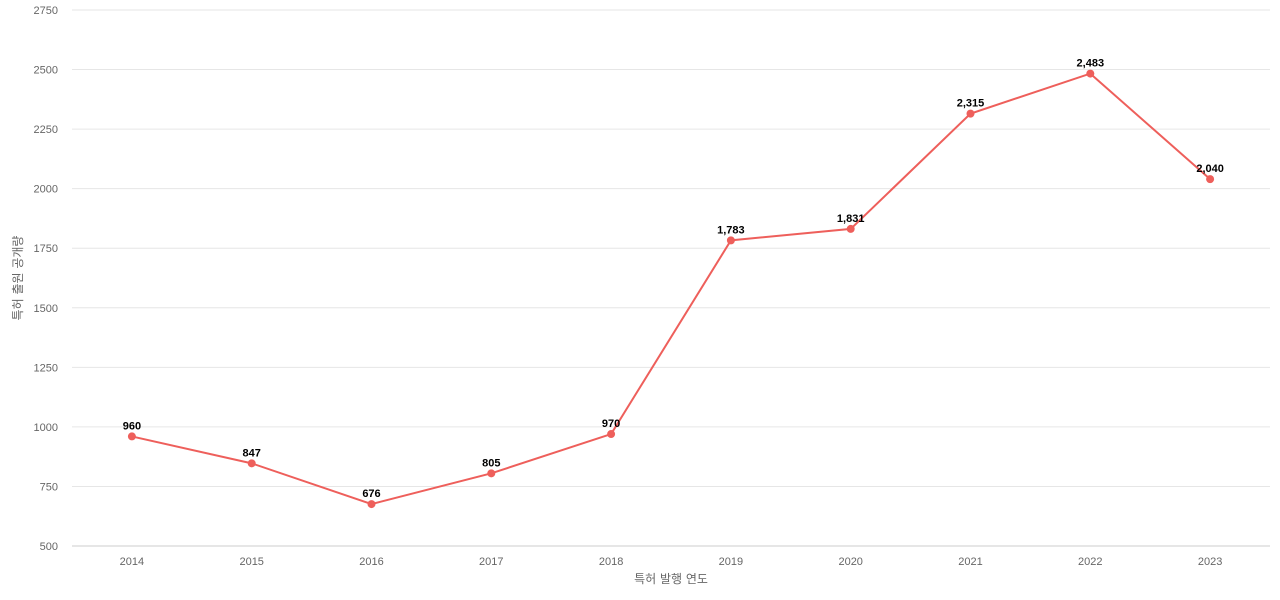  Describe the element at coordinates (671, 562) in the screenshot. I see `x-axis-ticks: 2014 2015 2016 2017 2018 2019 2020 2021 2022 2023` at that location.